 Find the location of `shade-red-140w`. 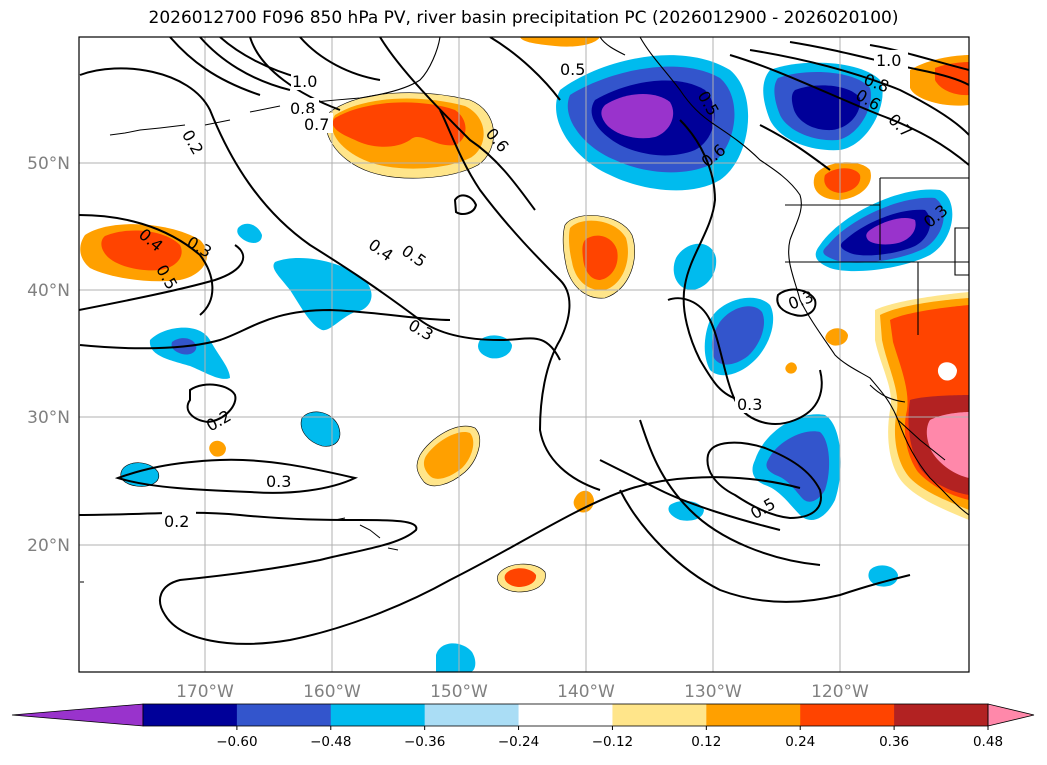

shade-red-140w is located at coordinates (600, 257).